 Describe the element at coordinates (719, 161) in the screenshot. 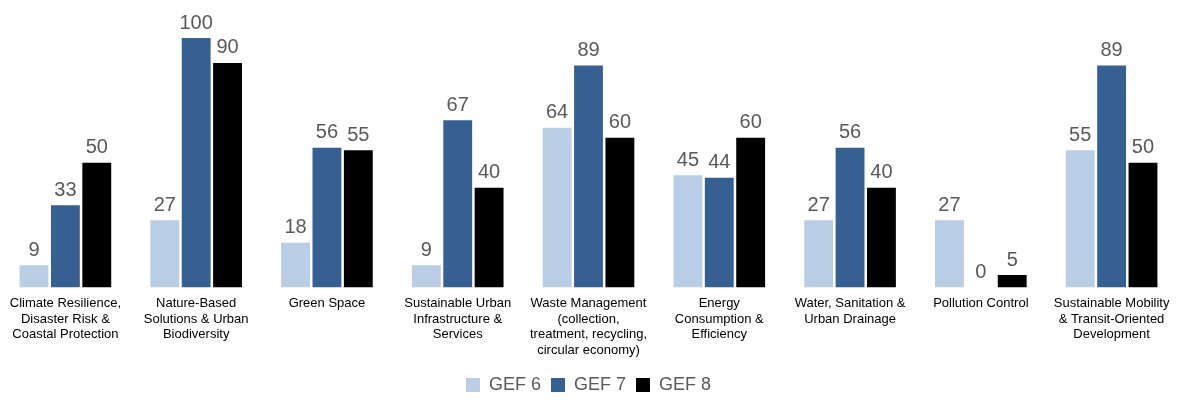

I see `data-label: 44` at that location.